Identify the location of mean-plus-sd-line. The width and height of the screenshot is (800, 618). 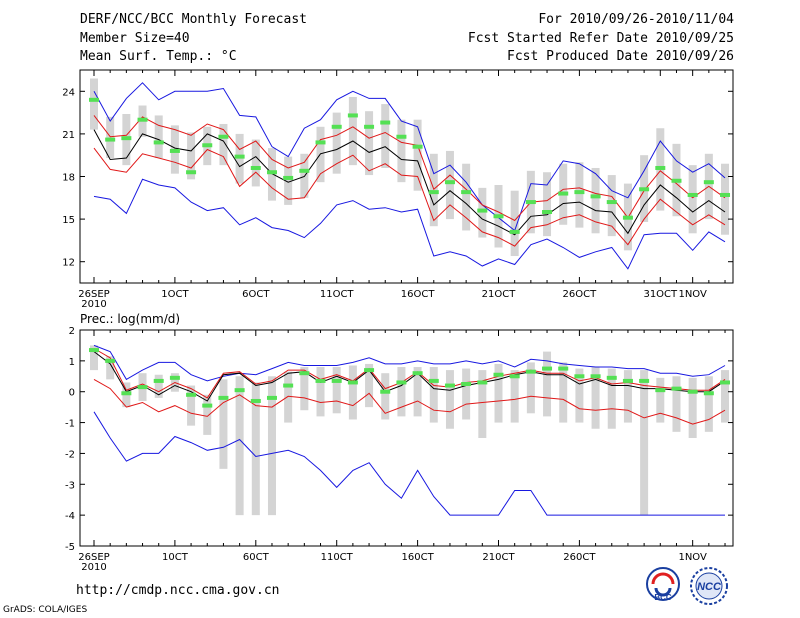
(409, 373).